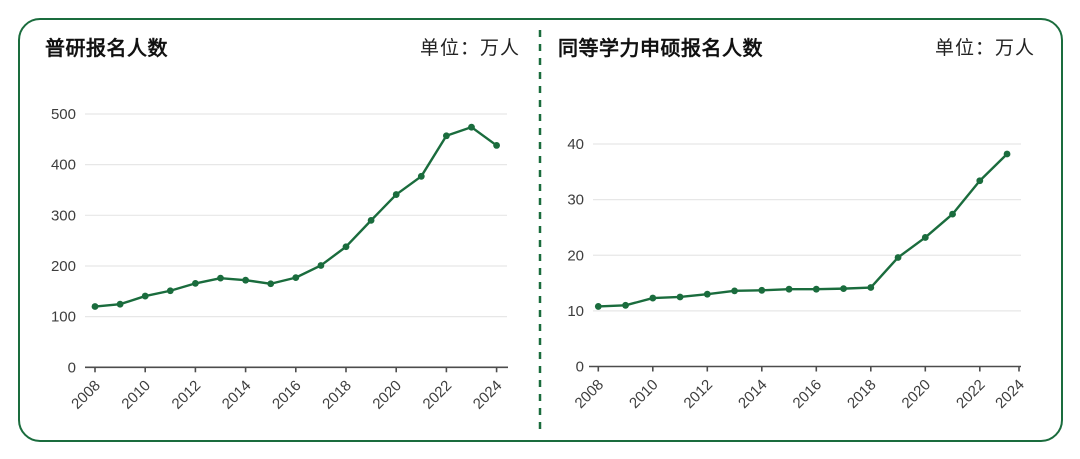 This screenshot has height=459, width=1080. What do you see at coordinates (660, 48) in the screenshot?
I see `right-chart-title: 同等学力申硕报名人数` at bounding box center [660, 48].